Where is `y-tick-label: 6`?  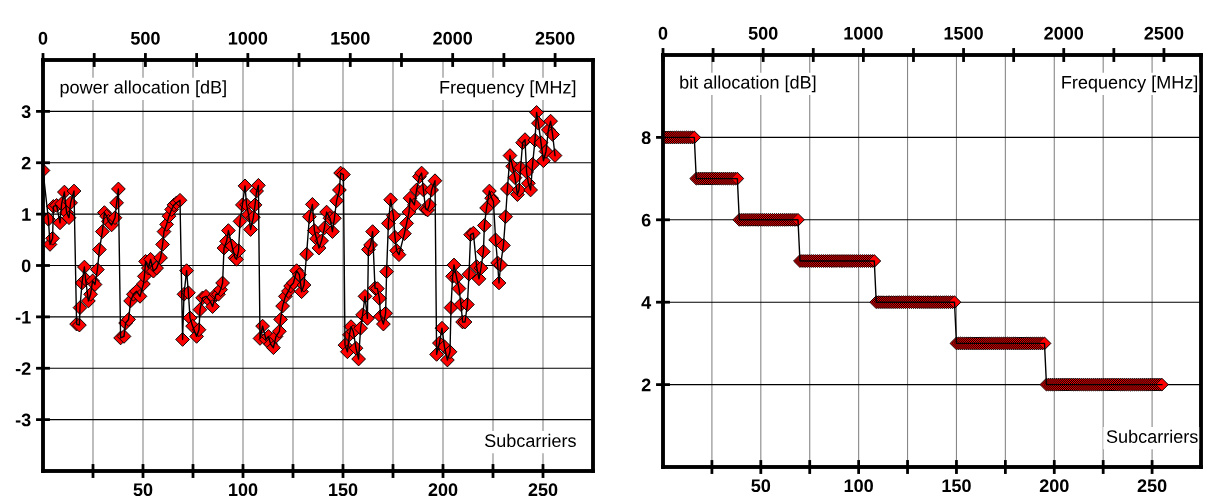
y-tick-label: 6 is located at coordinates (646, 220).